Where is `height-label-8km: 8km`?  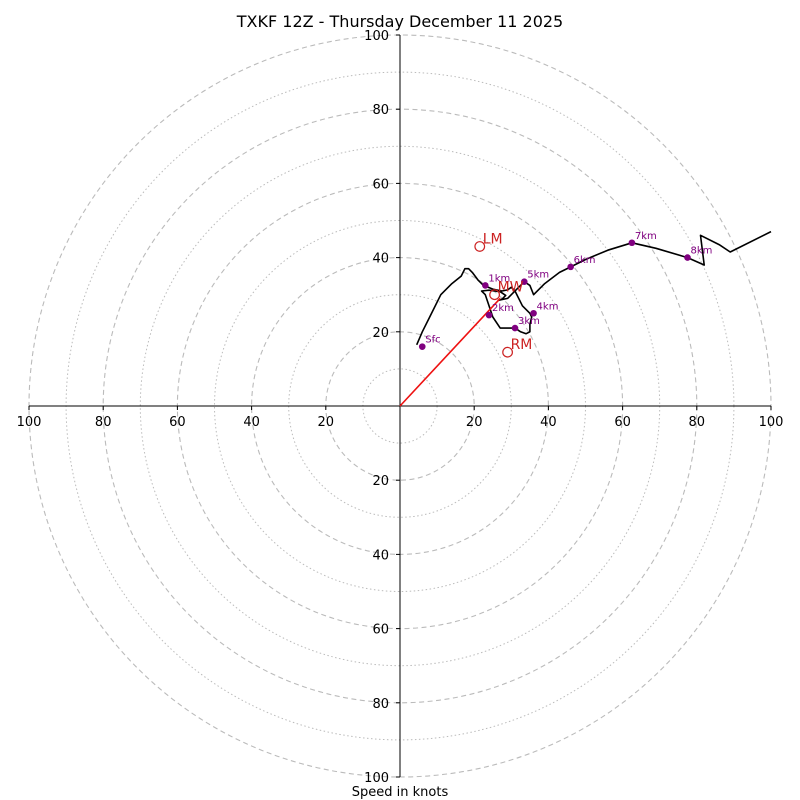 height-label-8km: 8km is located at coordinates (702, 251).